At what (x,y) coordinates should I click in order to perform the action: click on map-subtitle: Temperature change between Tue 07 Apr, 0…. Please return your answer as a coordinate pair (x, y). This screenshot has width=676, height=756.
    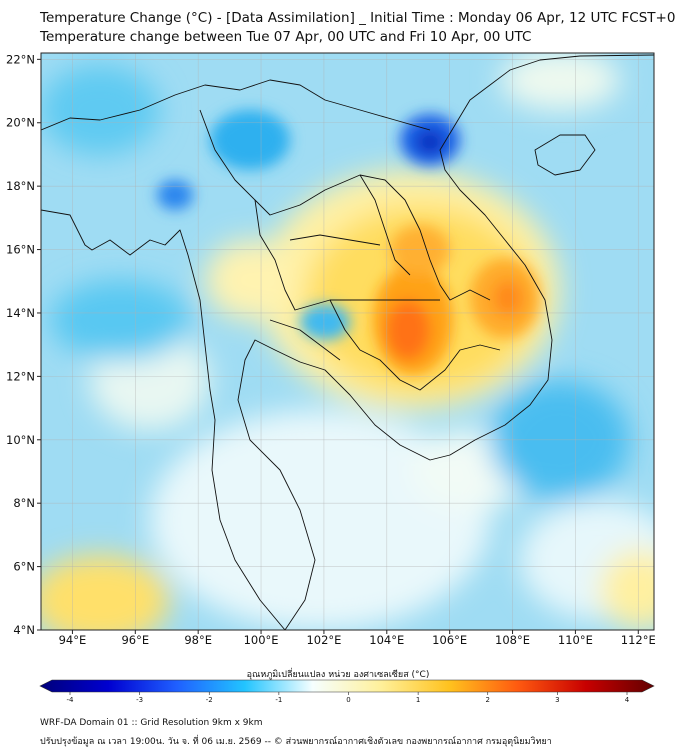
    Looking at the image, I should click on (286, 37).